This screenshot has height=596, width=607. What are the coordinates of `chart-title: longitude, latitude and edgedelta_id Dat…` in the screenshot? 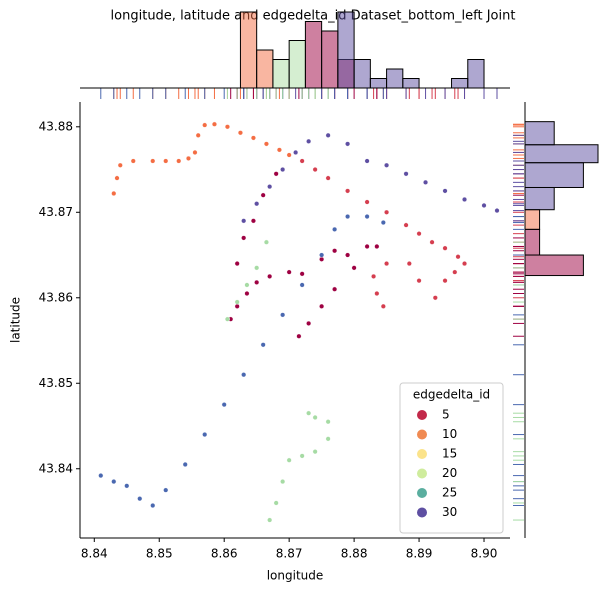 It's located at (313, 16).